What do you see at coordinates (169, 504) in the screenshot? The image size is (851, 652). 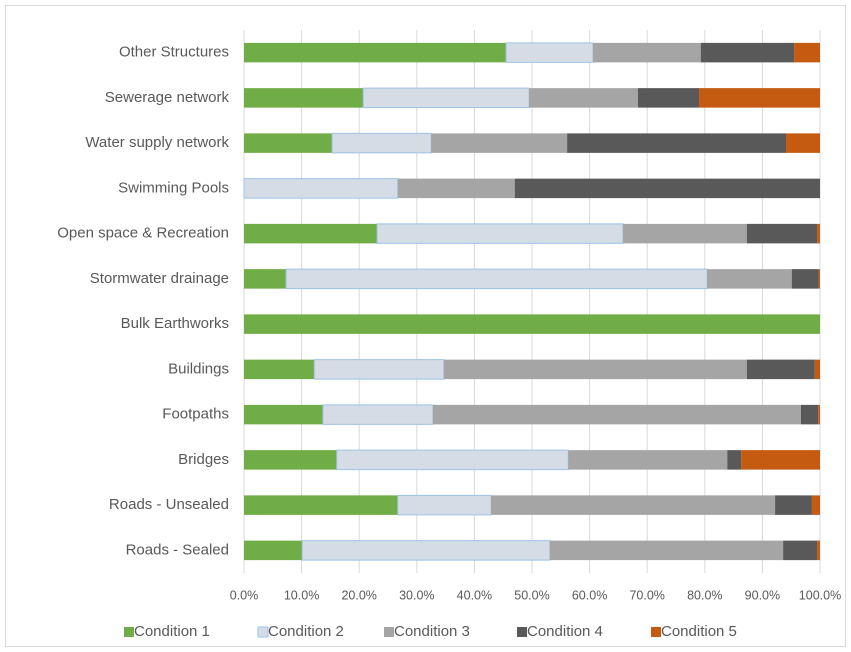 I see `y-tick-label: Roads - Unsealed` at bounding box center [169, 504].